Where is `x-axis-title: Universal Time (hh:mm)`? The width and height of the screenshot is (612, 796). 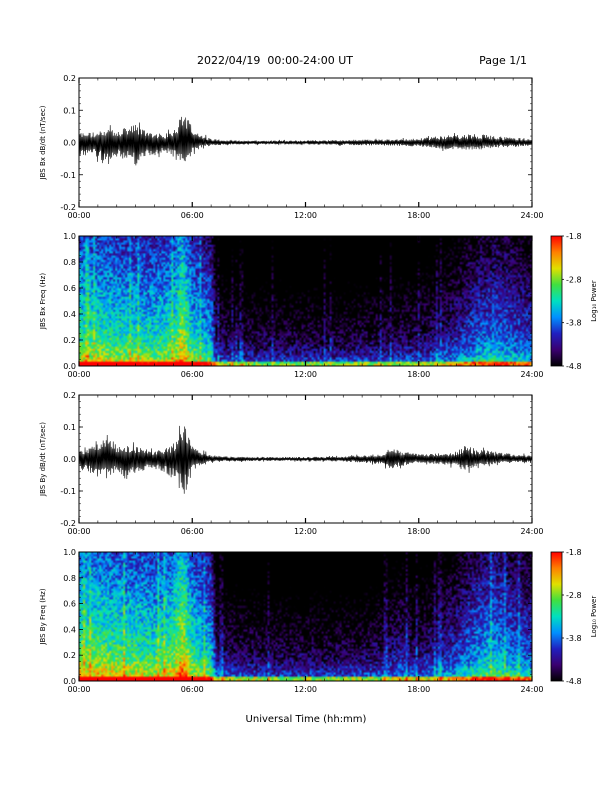
x-axis-title: Universal Time (hh:mm) is located at coordinates (306, 719).